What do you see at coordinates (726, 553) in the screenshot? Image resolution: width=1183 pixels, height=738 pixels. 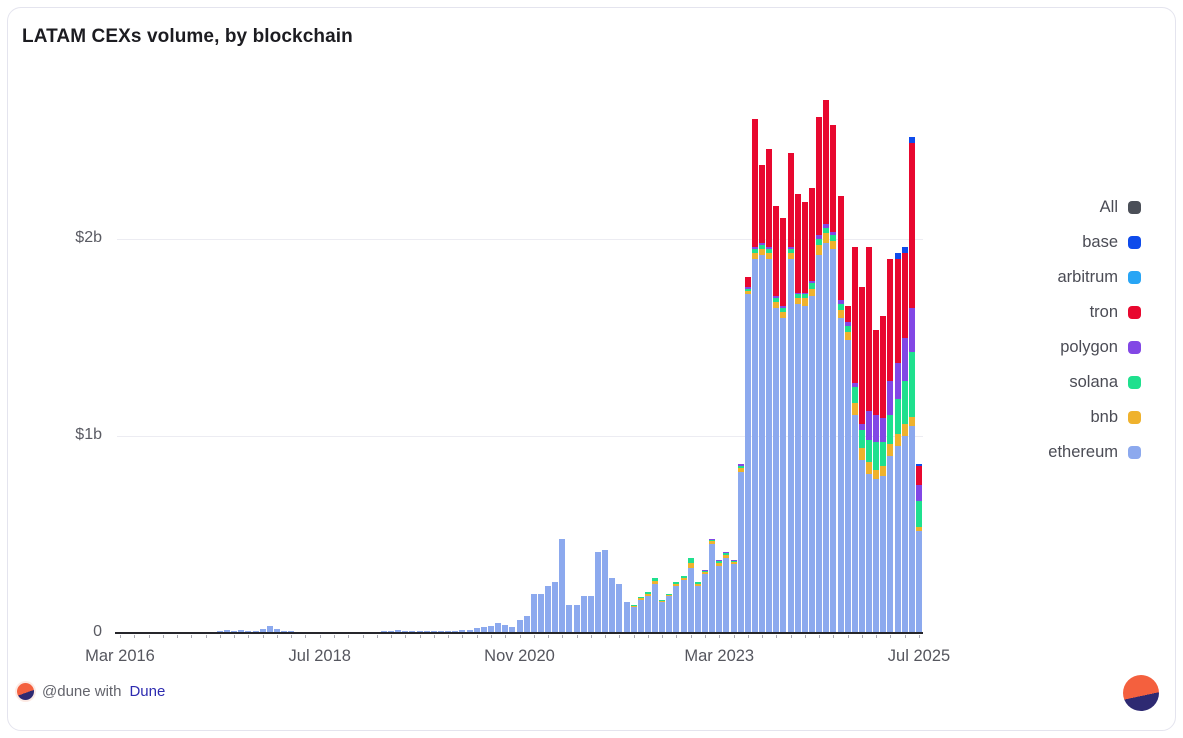 I see `polygon-segment` at bounding box center [726, 553].